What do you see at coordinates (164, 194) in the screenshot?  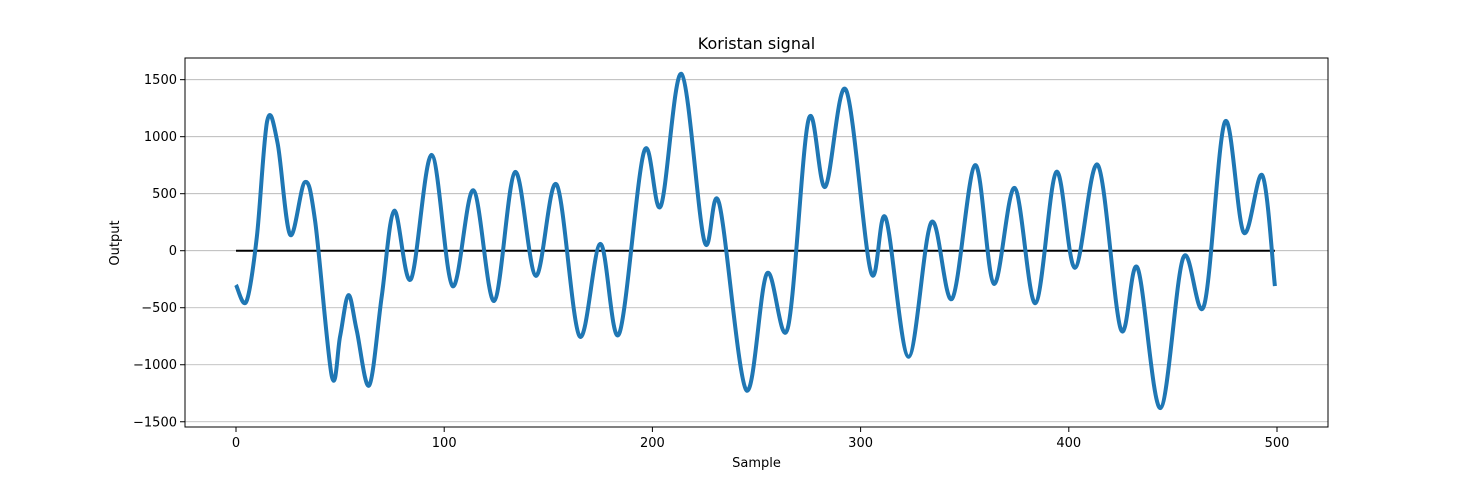 I see `y-tick-label: 500` at bounding box center [164, 194].